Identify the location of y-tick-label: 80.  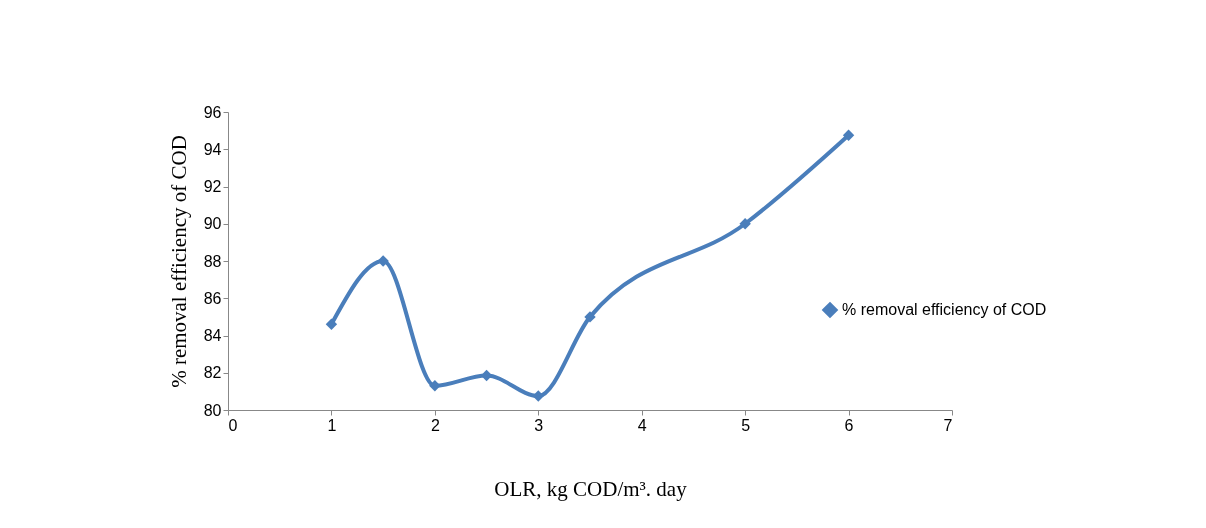
(212, 410).